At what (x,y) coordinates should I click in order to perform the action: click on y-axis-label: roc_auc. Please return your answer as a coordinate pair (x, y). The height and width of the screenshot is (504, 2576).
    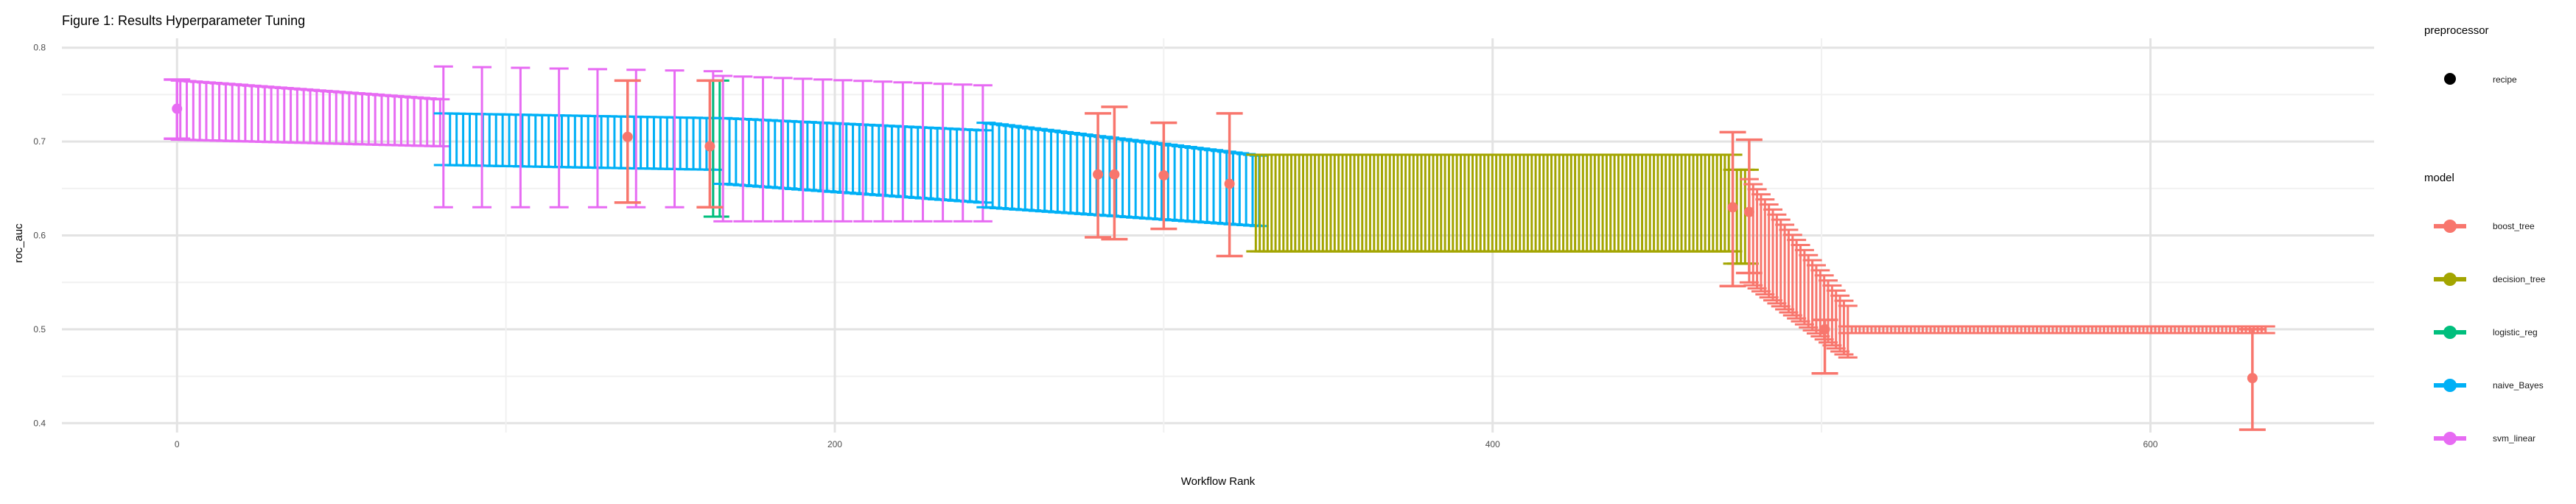
    Looking at the image, I should click on (19, 243).